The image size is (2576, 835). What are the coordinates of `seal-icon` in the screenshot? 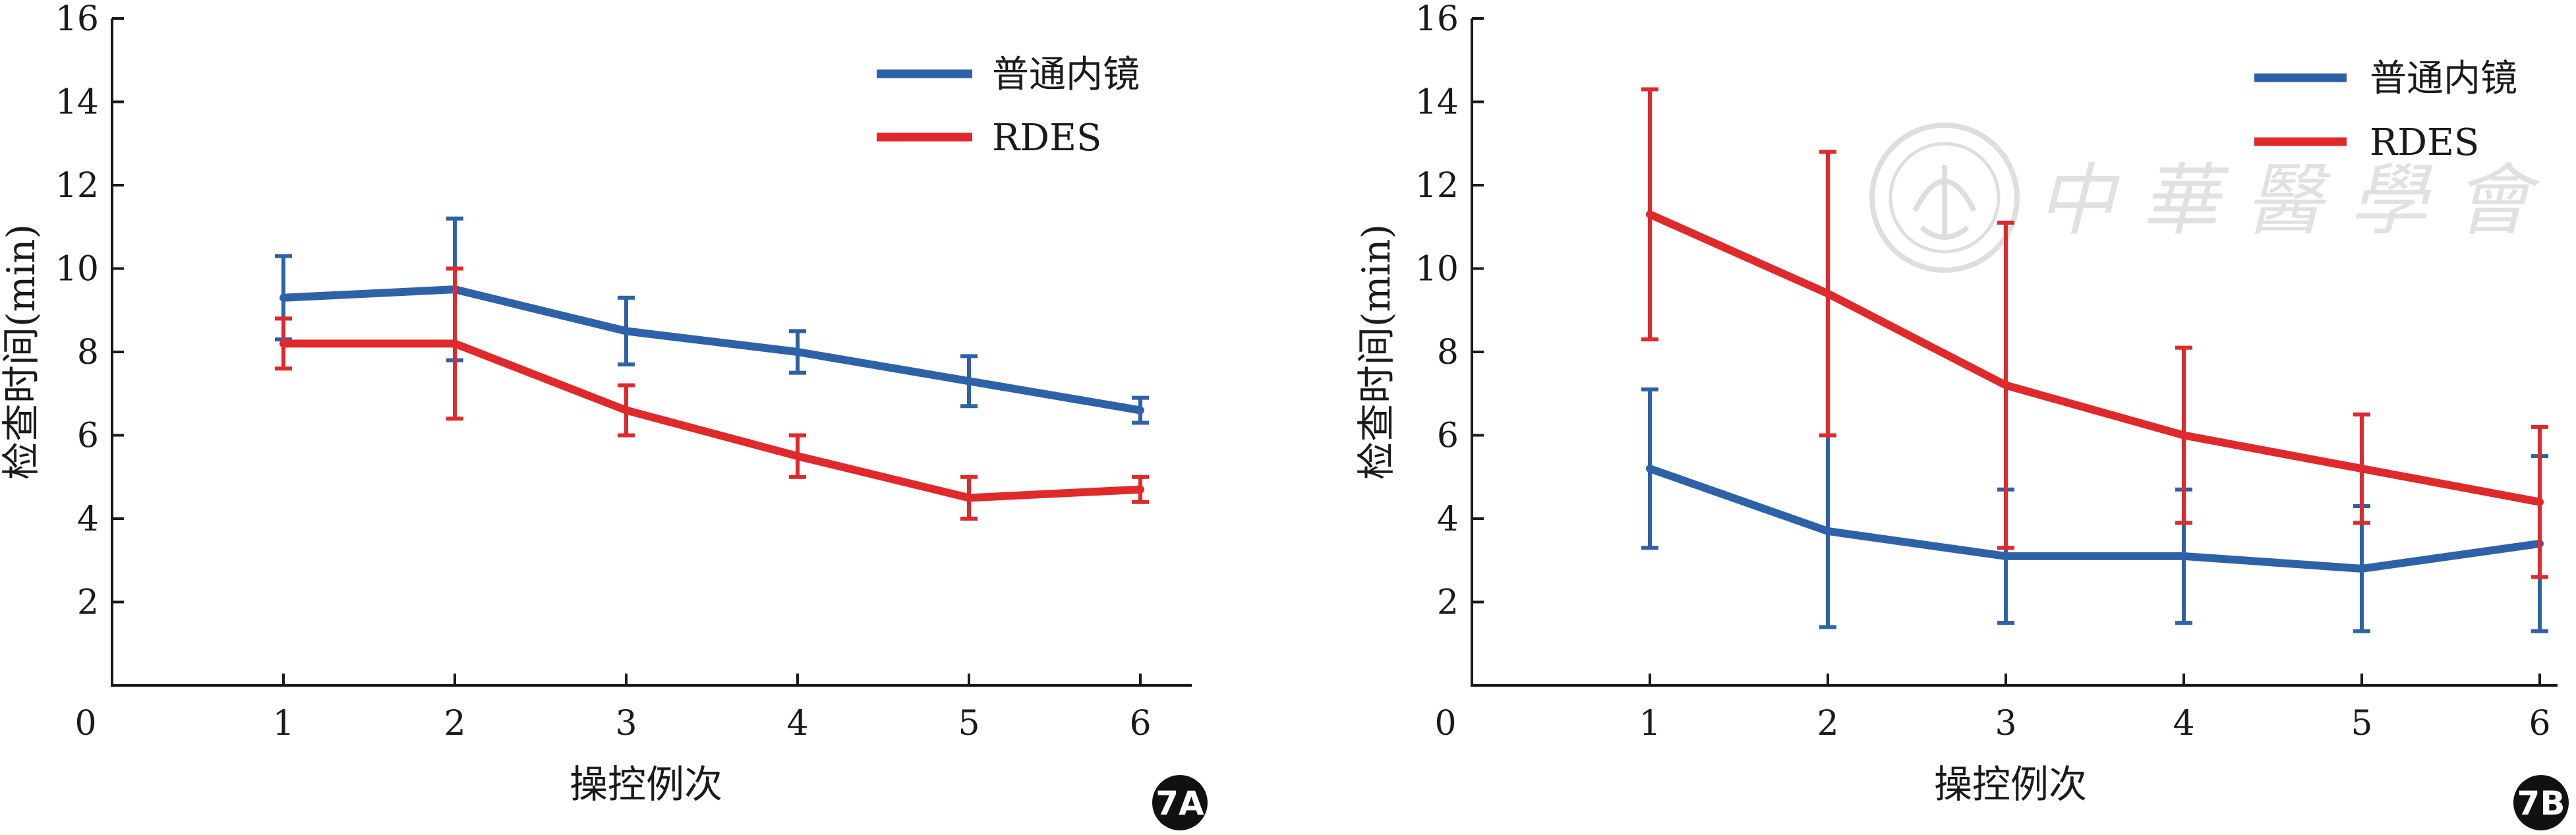 It's located at (1944, 198).